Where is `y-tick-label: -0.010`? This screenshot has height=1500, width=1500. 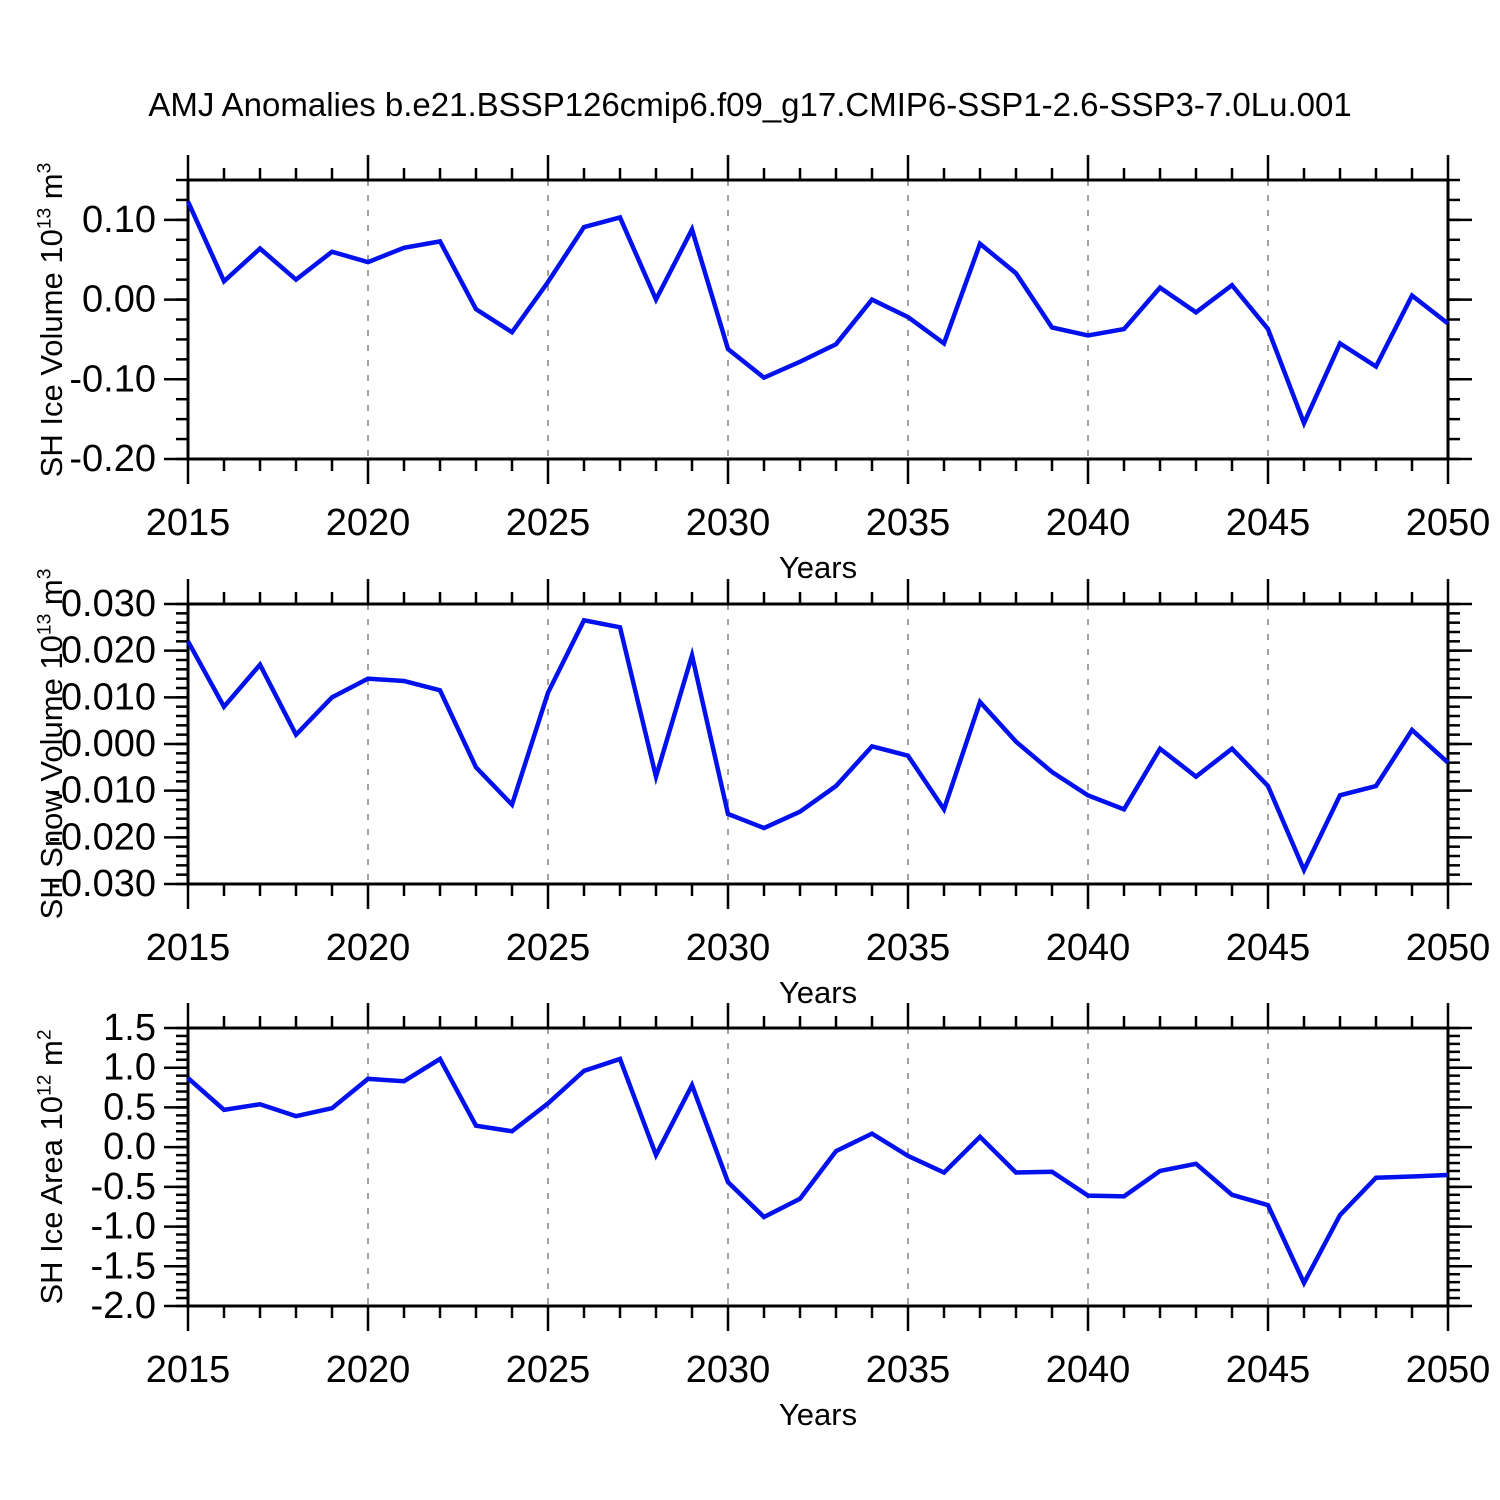 y-tick-label: -0.010 is located at coordinates (102, 791).